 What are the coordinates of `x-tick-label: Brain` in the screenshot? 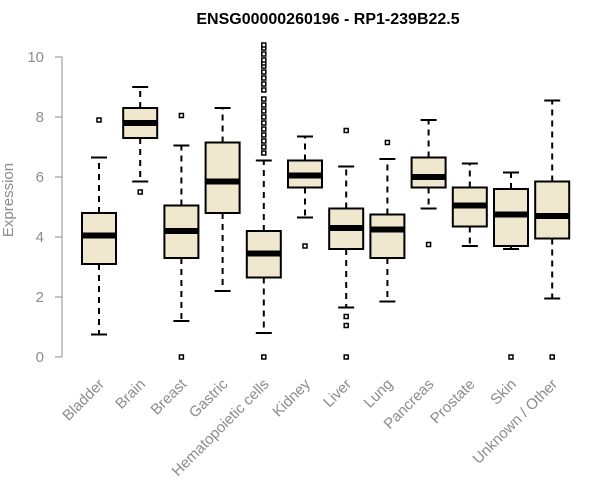 It's located at (130, 394).